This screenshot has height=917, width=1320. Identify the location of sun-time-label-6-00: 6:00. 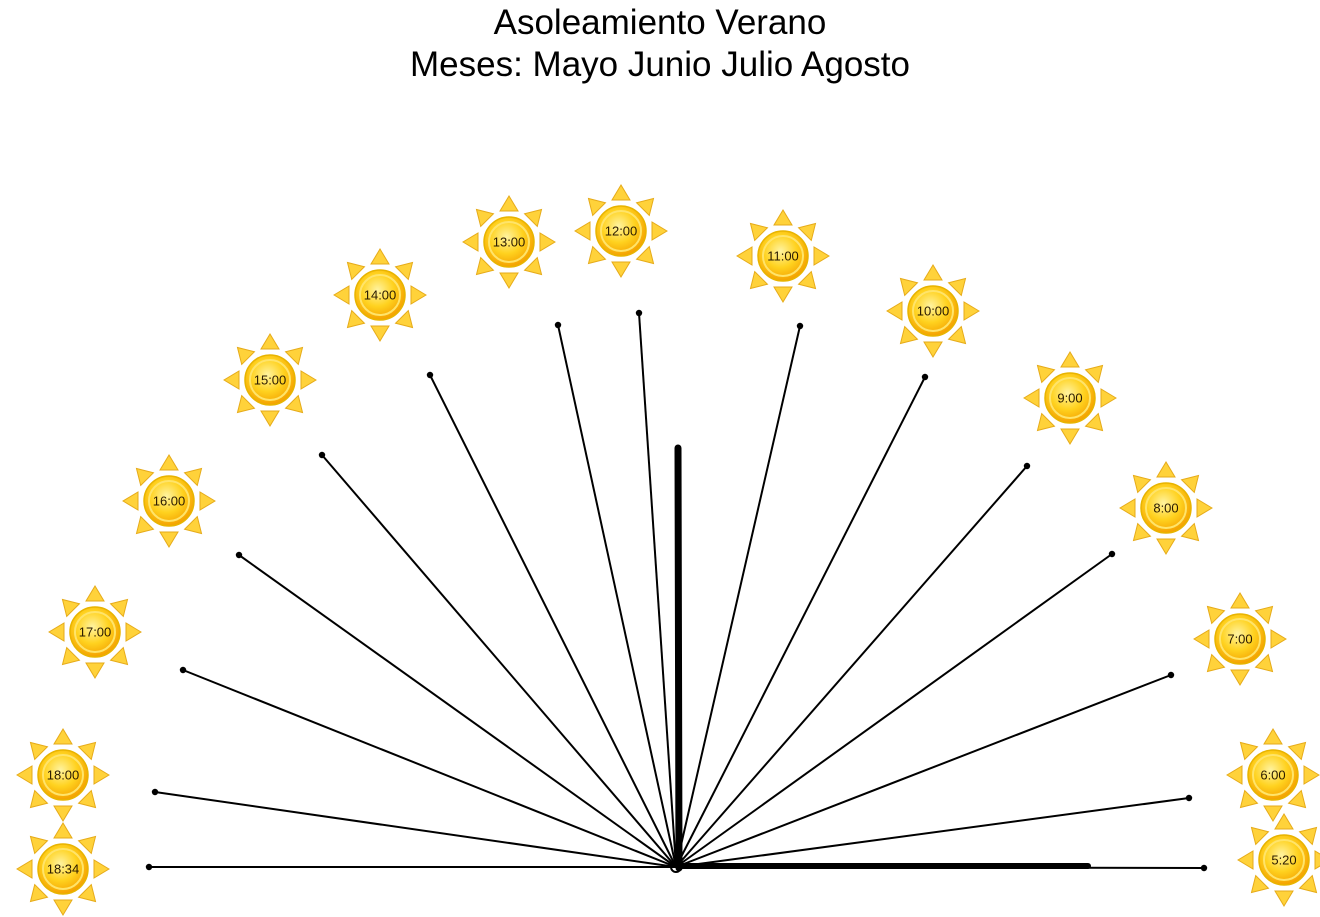
(1272, 774).